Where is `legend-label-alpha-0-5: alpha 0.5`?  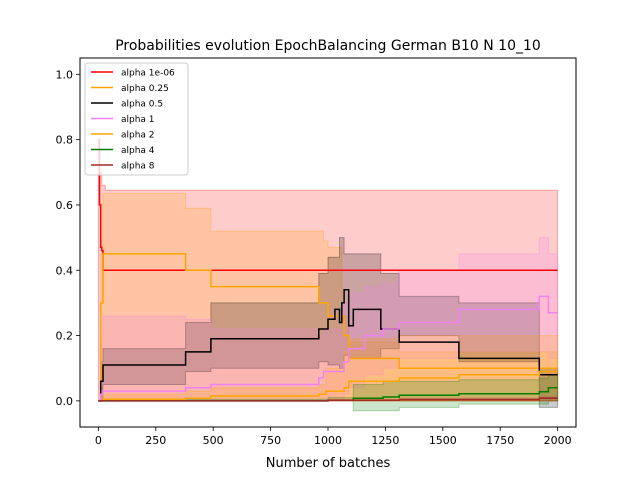 legend-label-alpha-0-5: alpha 0.5 is located at coordinates (142, 105).